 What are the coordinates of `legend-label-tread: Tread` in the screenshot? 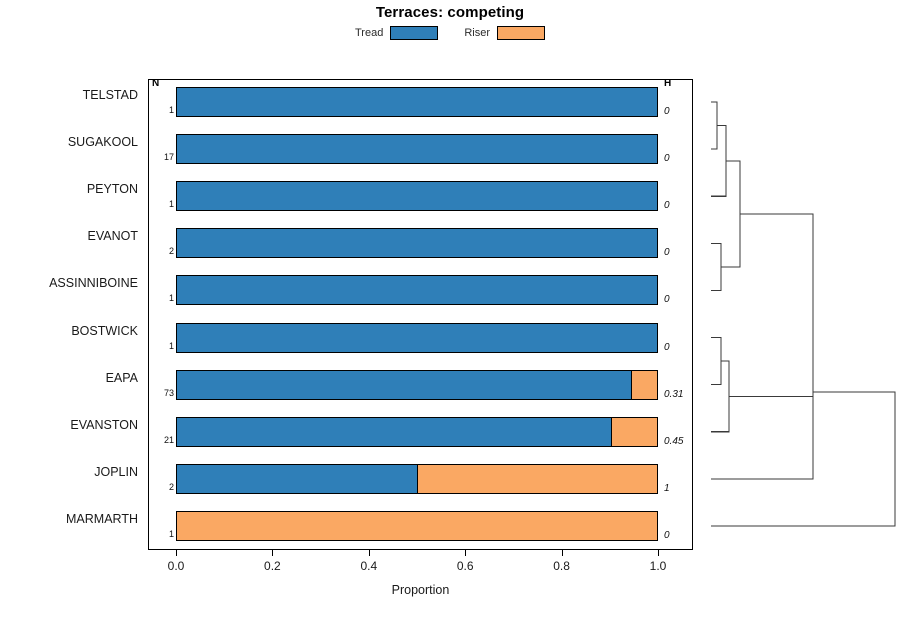 It's located at (369, 33).